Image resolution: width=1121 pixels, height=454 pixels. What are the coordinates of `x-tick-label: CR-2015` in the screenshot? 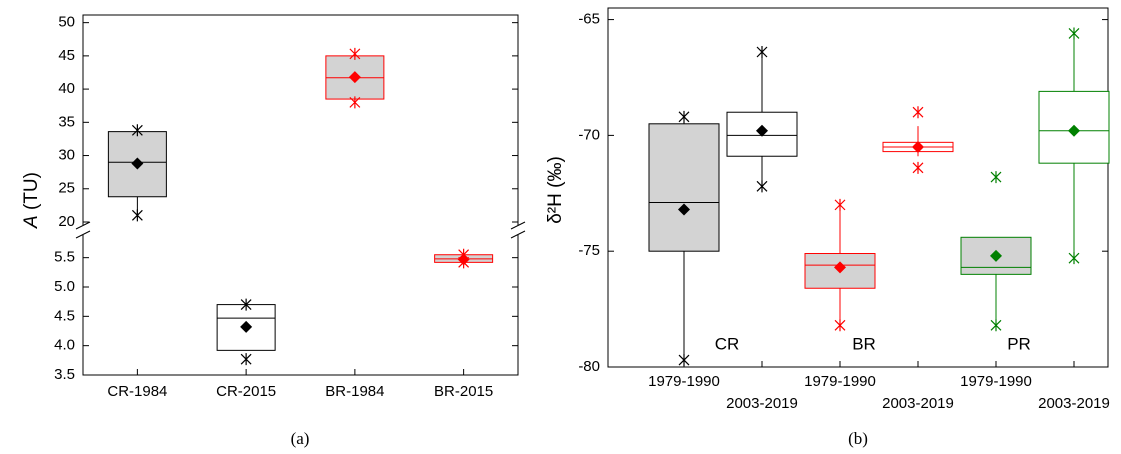 It's located at (246, 391).